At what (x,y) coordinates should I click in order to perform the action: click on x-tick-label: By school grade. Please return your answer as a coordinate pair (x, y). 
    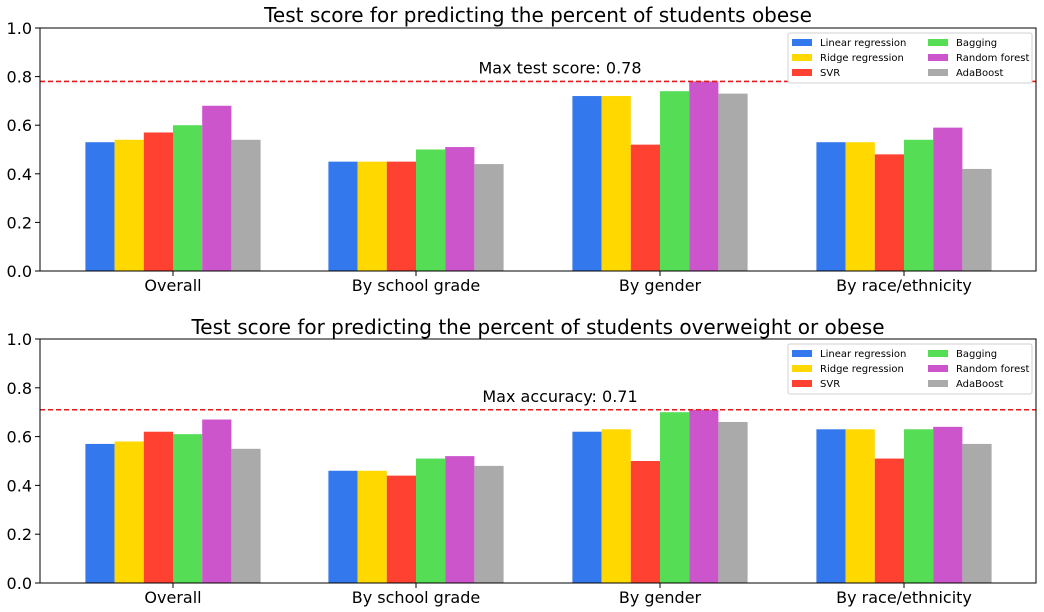
    Looking at the image, I should click on (416, 285).